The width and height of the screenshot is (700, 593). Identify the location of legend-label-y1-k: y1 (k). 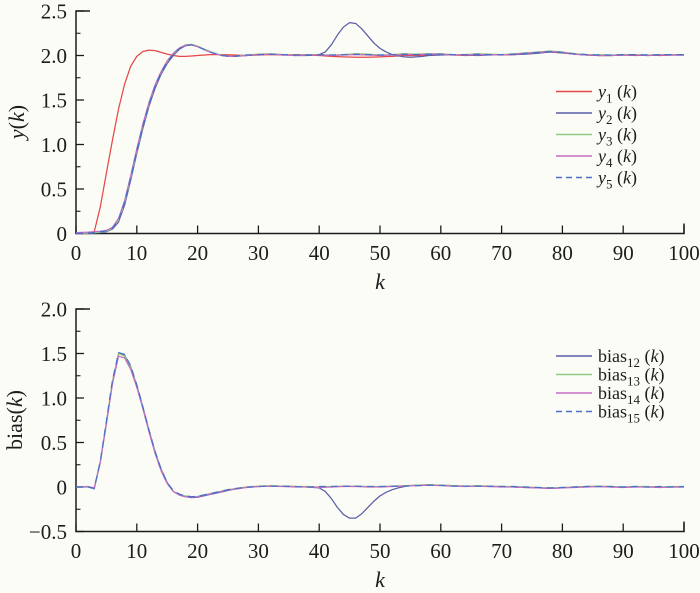
(616, 94).